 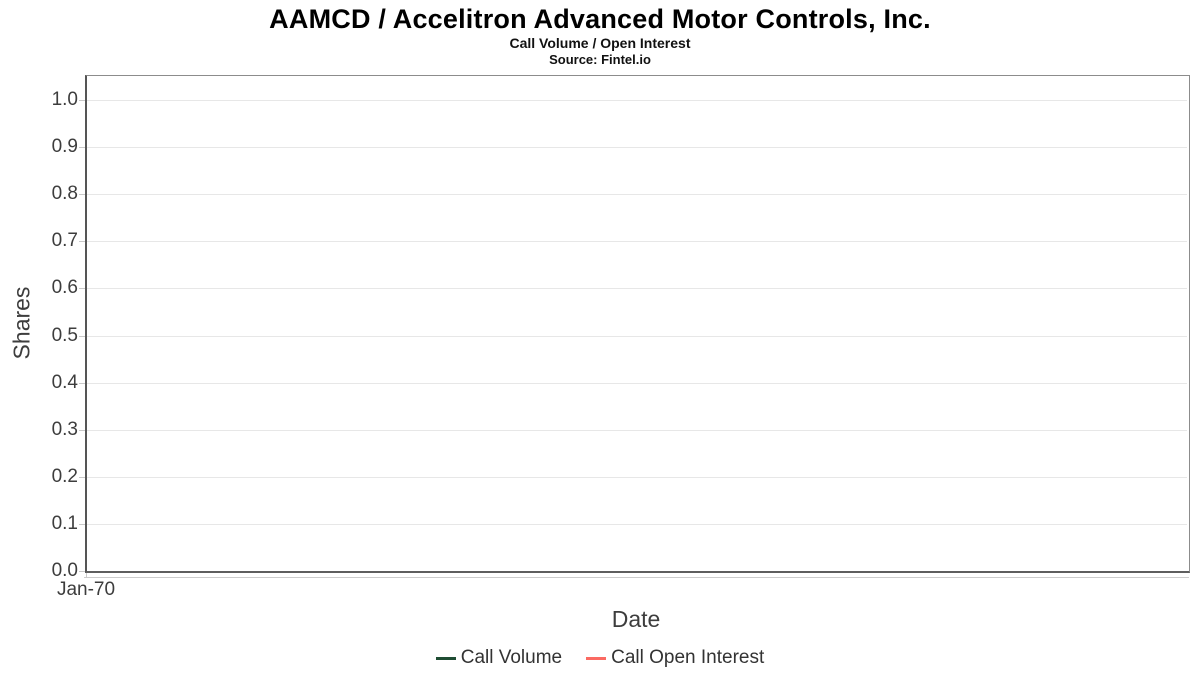 I want to click on x-tick-label: Jan-70, so click(x=86, y=589).